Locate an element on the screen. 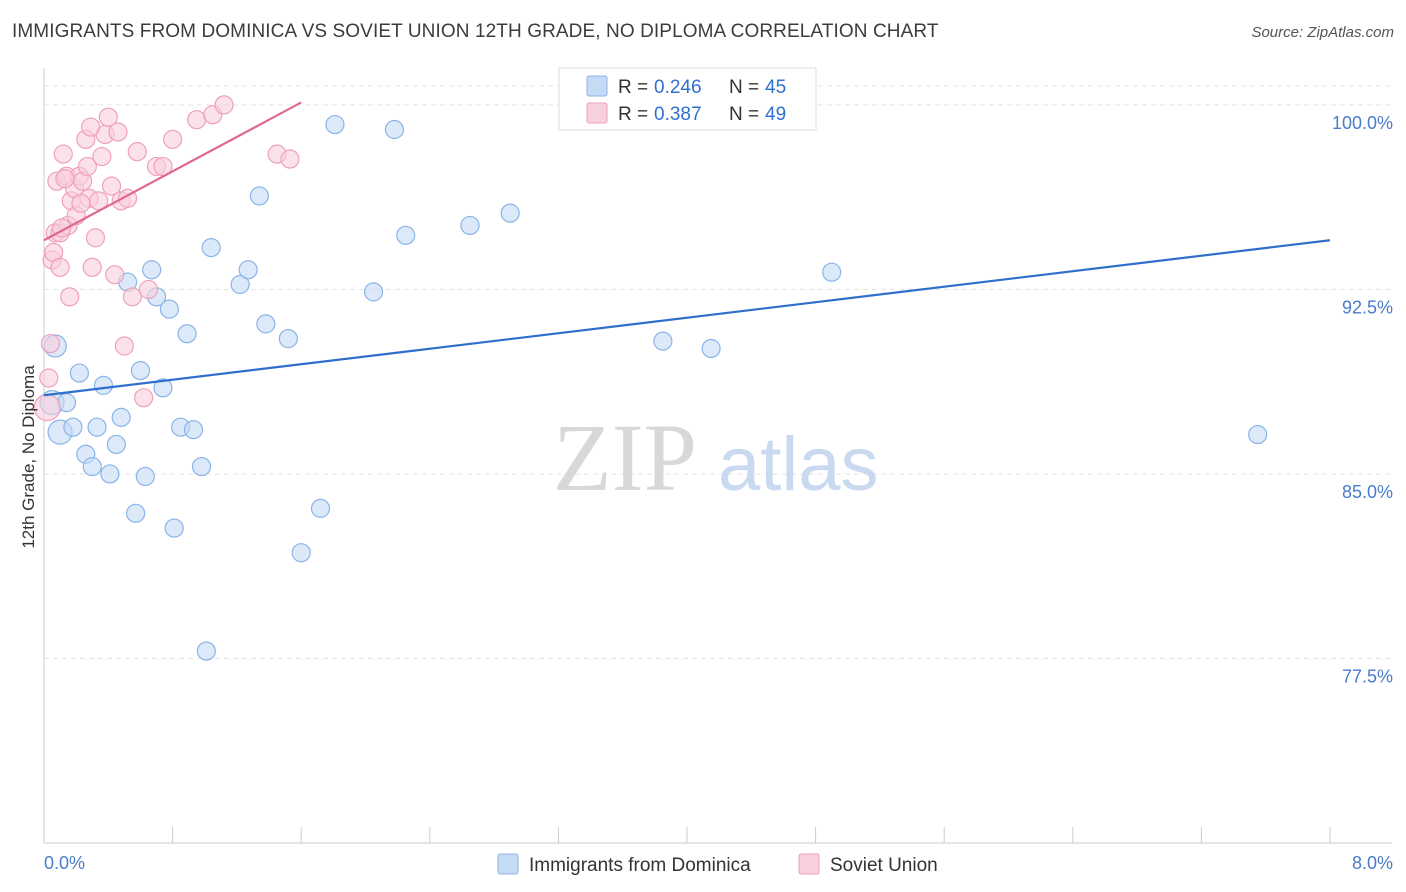 The width and height of the screenshot is (1406, 892). stats-legend-swatch-soviet is located at coordinates (597, 113).